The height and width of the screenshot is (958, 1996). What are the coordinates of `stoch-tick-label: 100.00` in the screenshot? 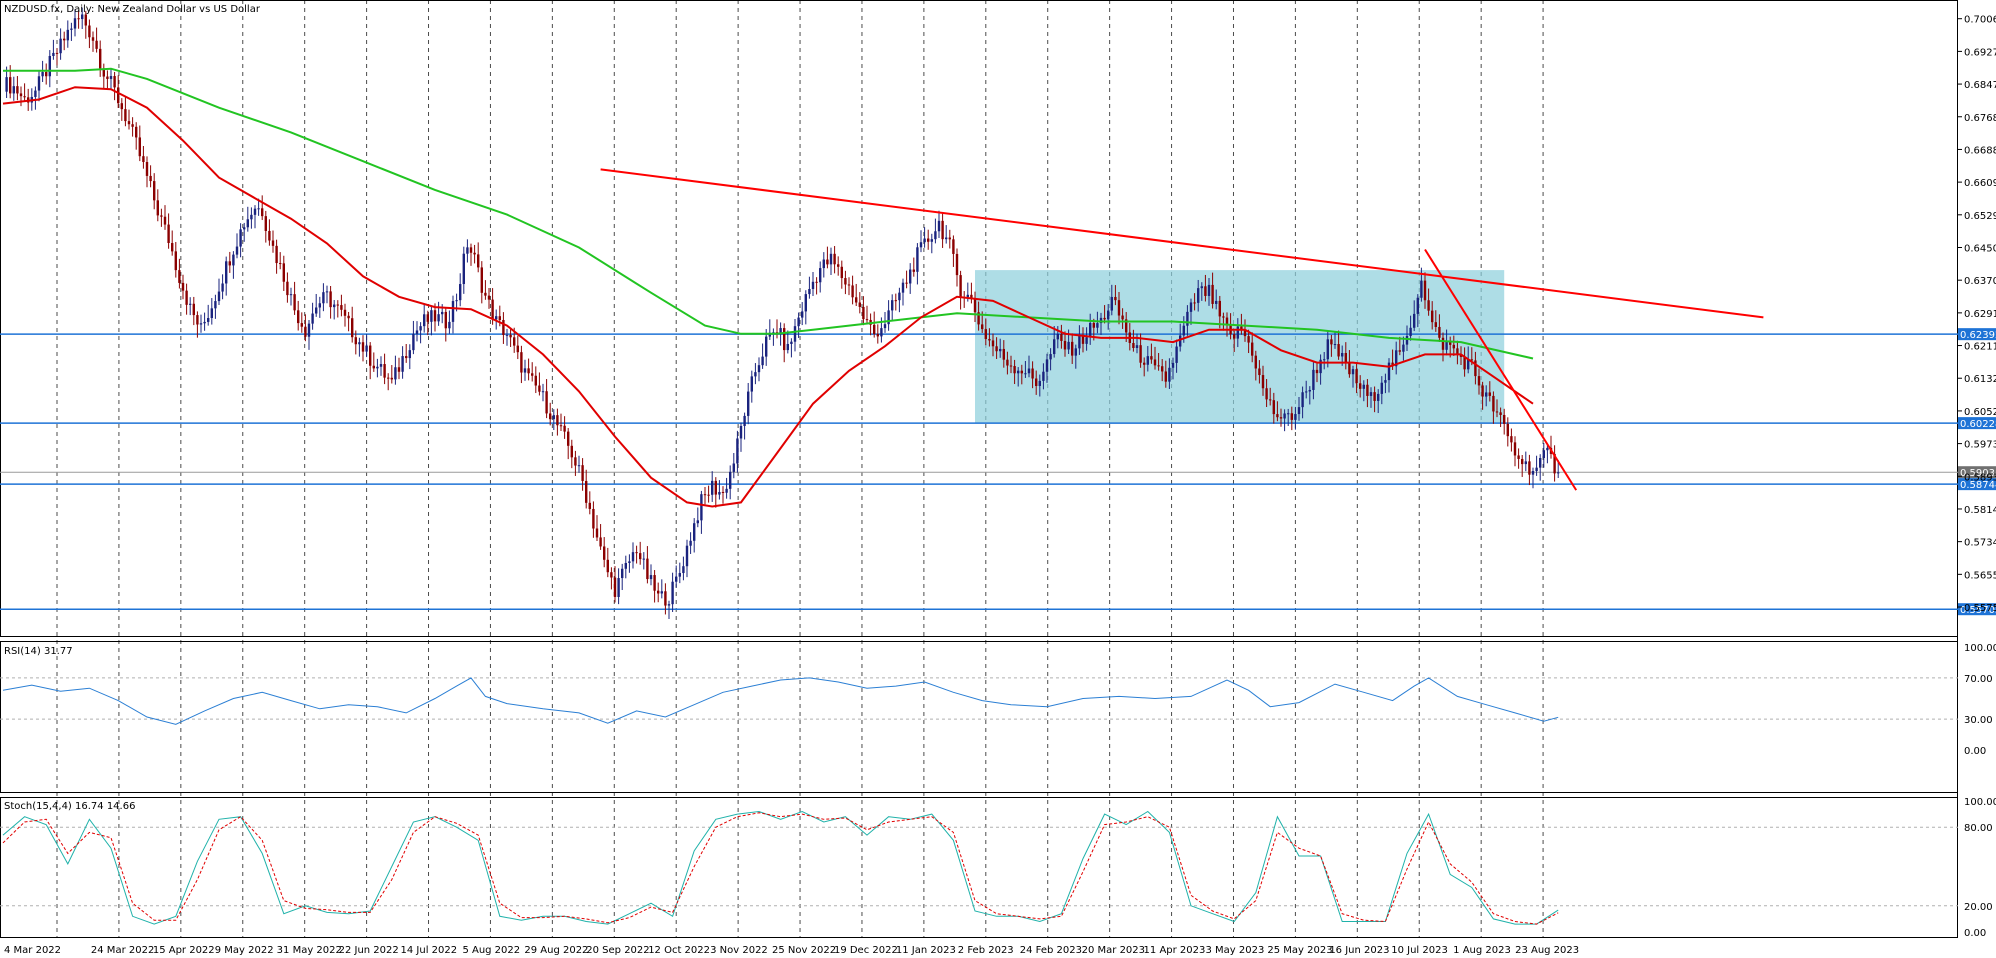 It's located at (1980, 802).